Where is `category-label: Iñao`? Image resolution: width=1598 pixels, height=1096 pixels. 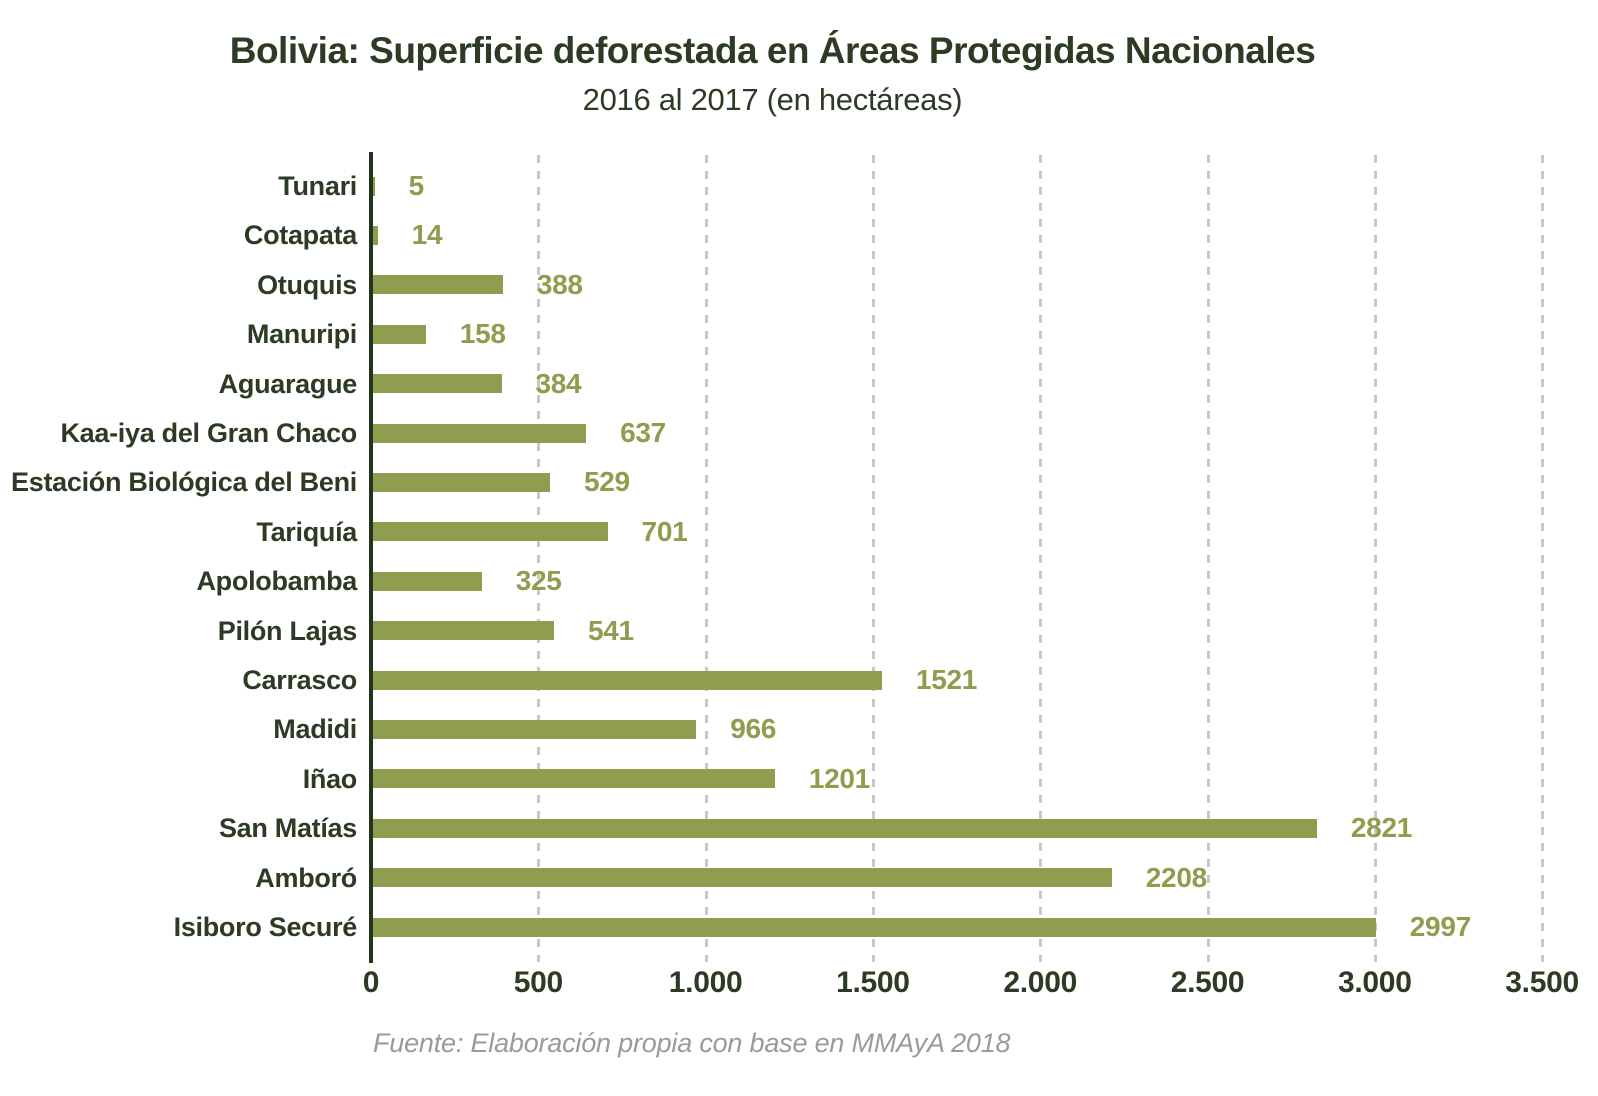
category-label: Iñao is located at coordinates (330, 778).